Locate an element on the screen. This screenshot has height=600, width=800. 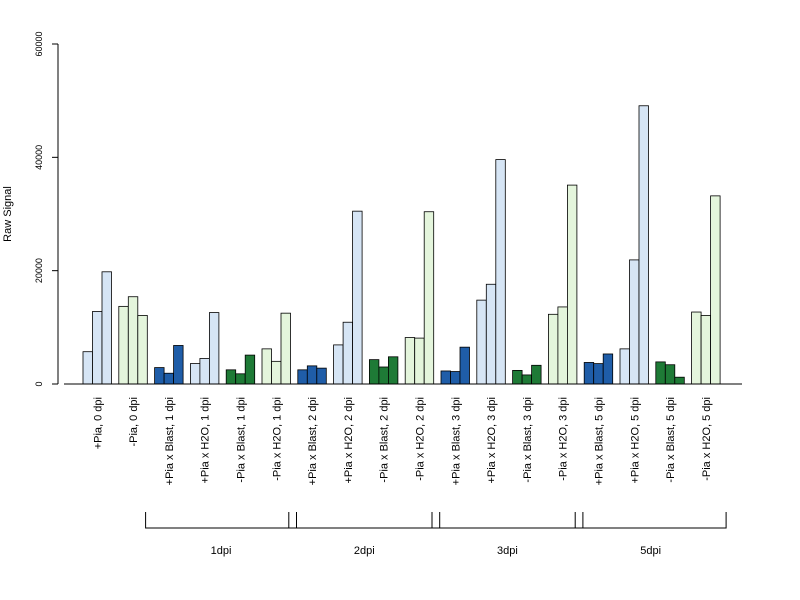
y-tick-label: 20000 is located at coordinates (39, 270).